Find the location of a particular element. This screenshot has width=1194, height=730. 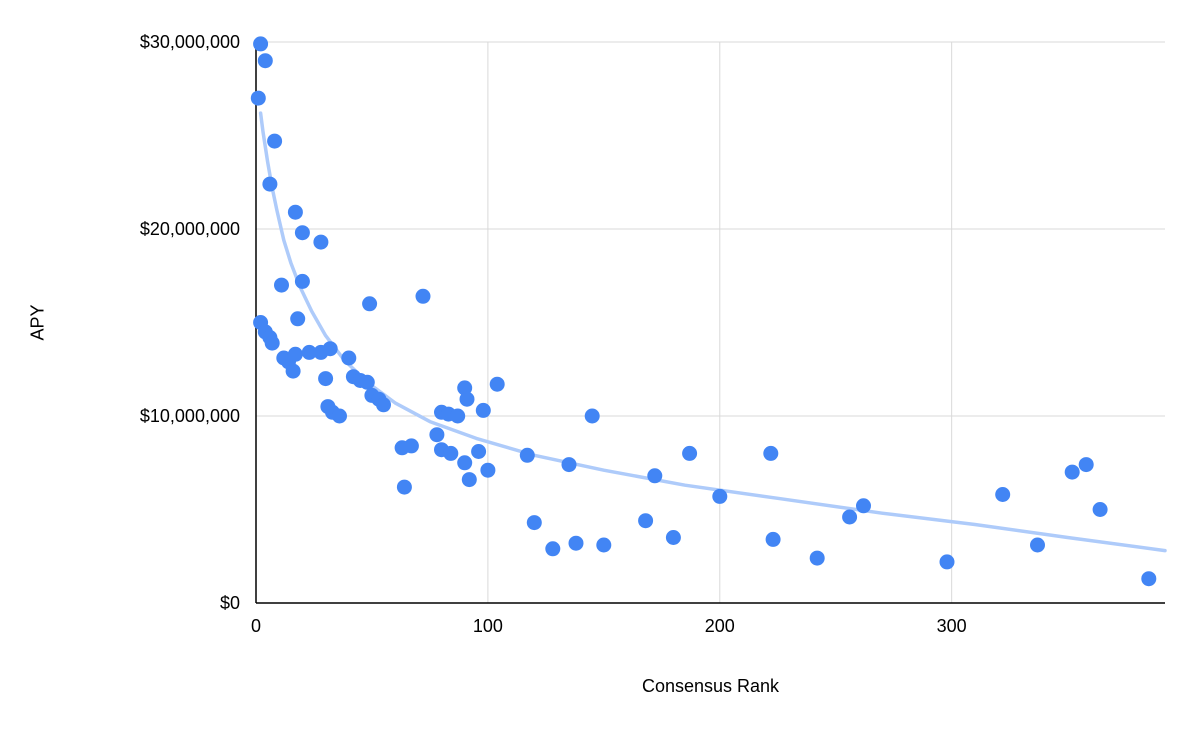

x-axis-title: Consensus Rank is located at coordinates (710, 686).